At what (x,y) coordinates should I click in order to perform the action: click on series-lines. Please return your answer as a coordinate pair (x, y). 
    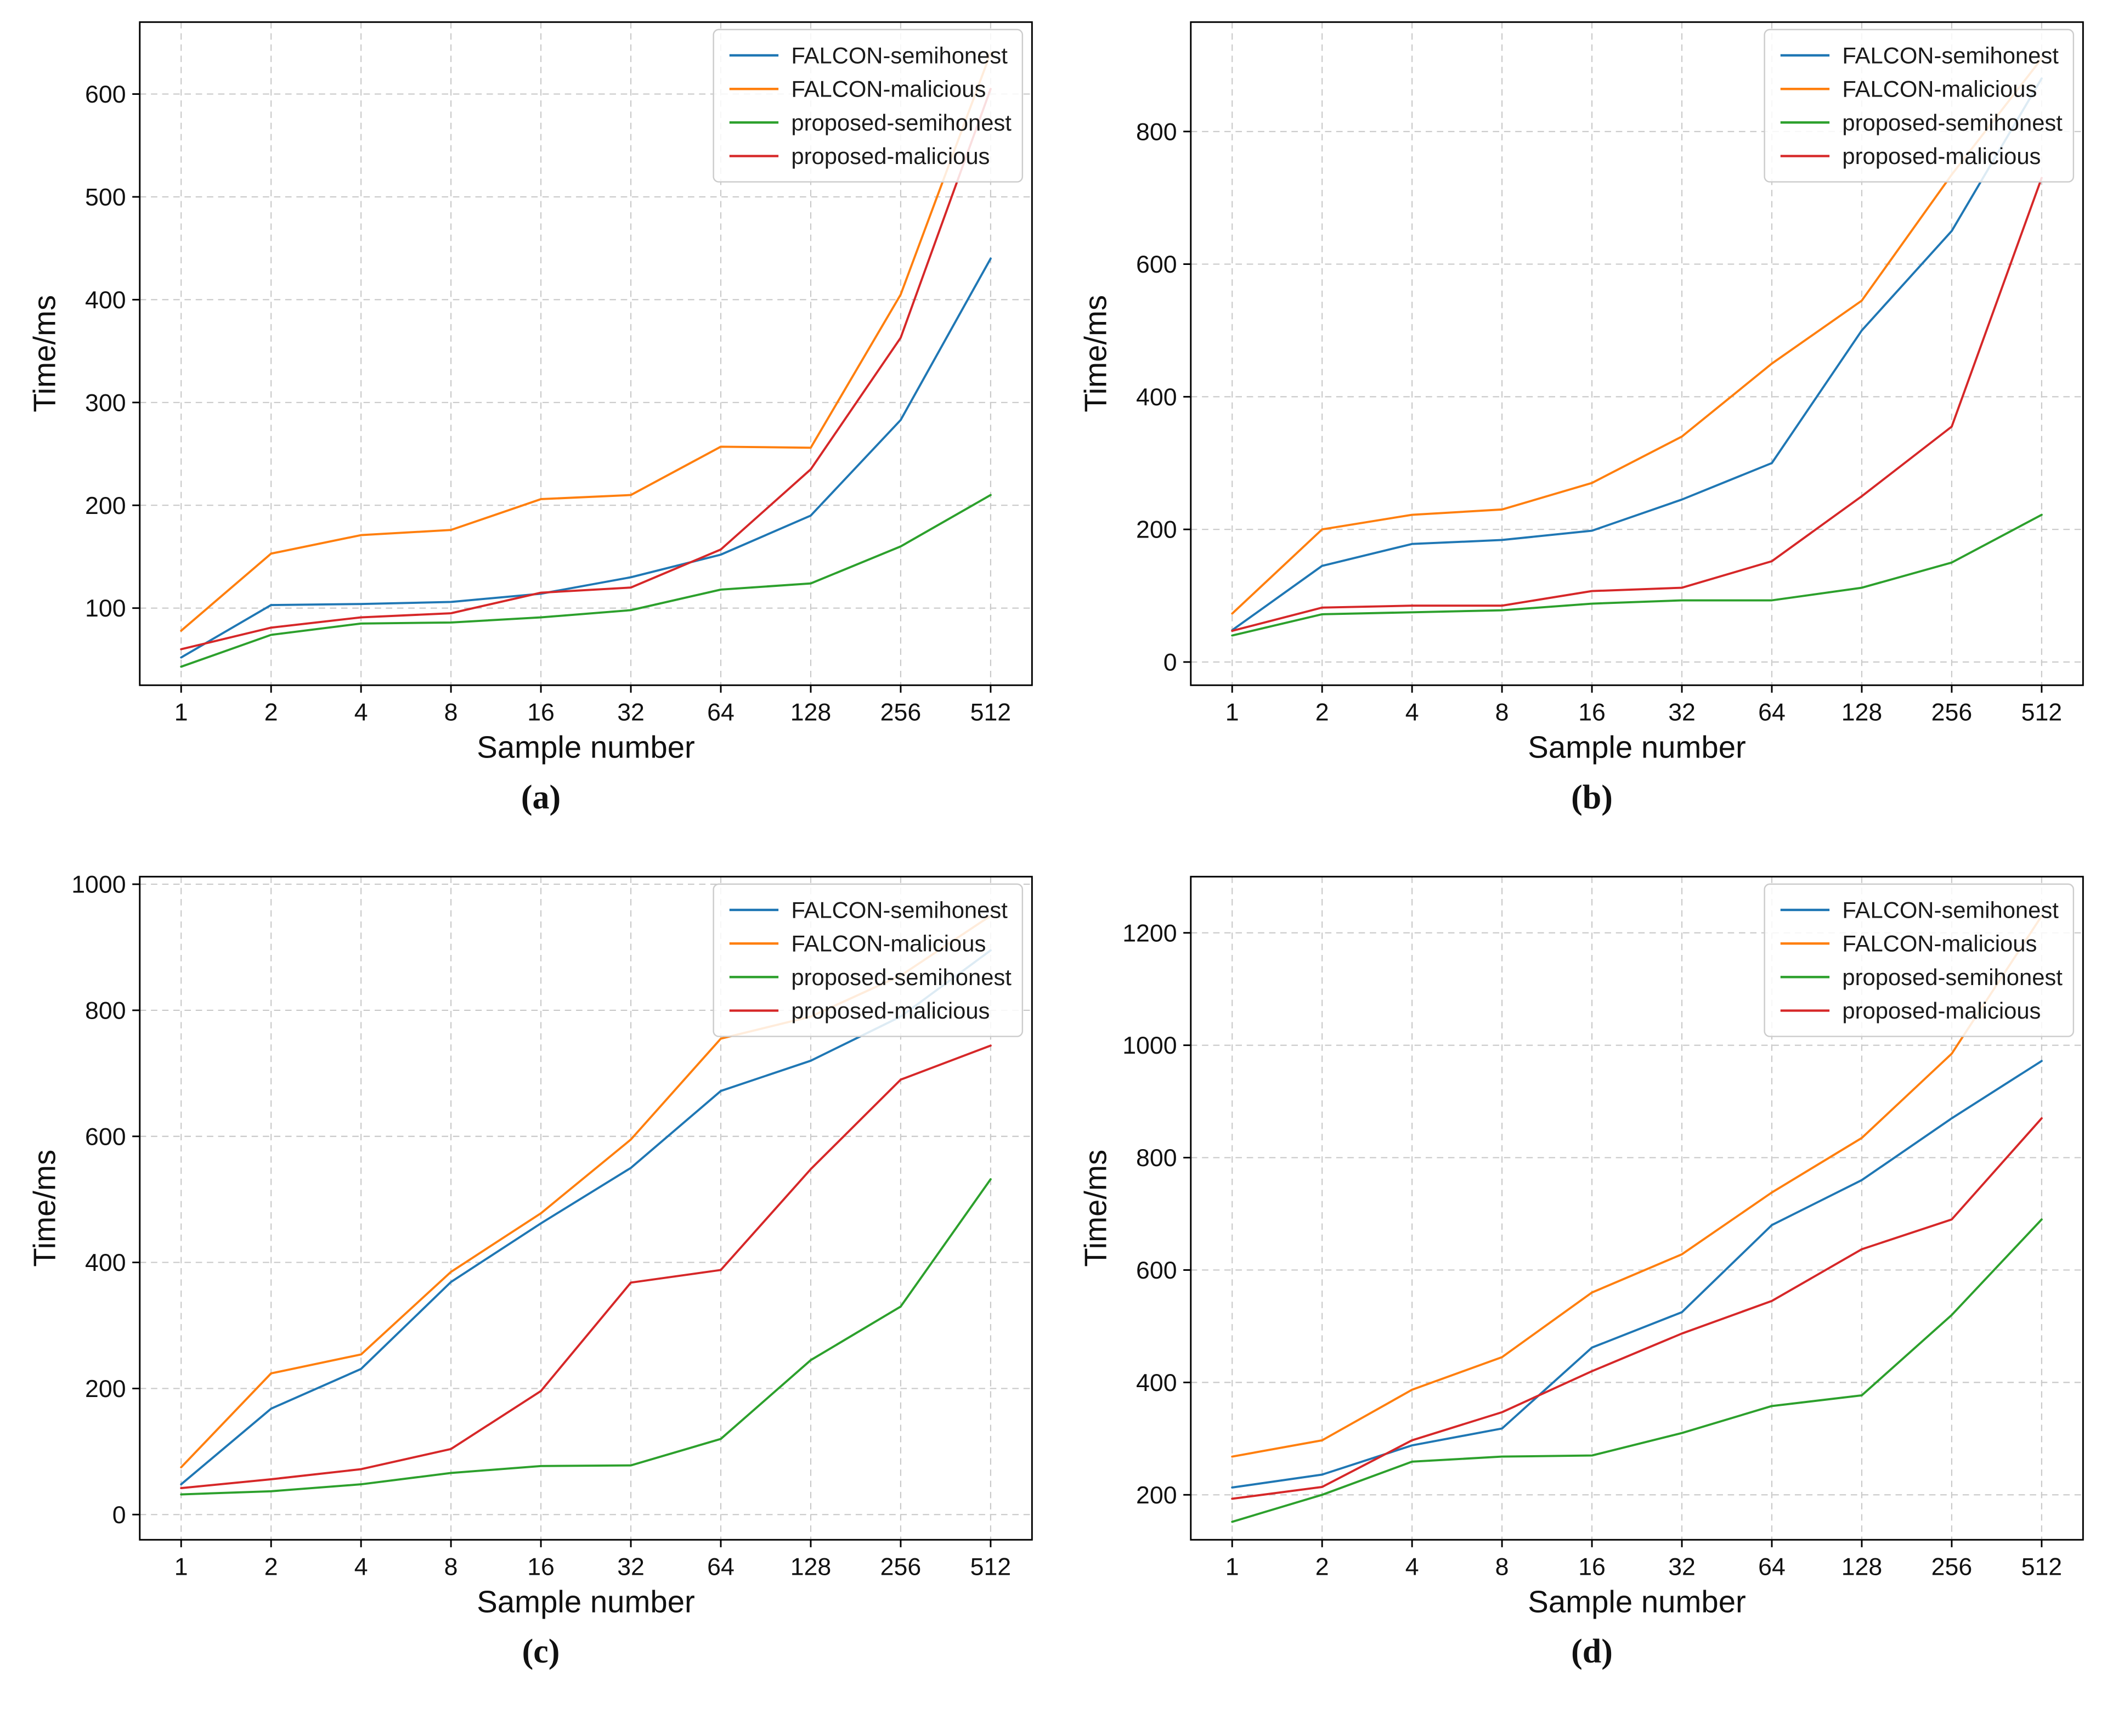
    Looking at the image, I should click on (1637, 1218).